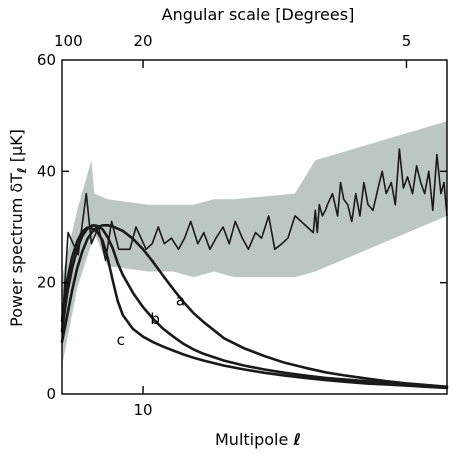 This screenshot has width=453, height=454. I want to click on top-tick-label: 20, so click(143, 41).